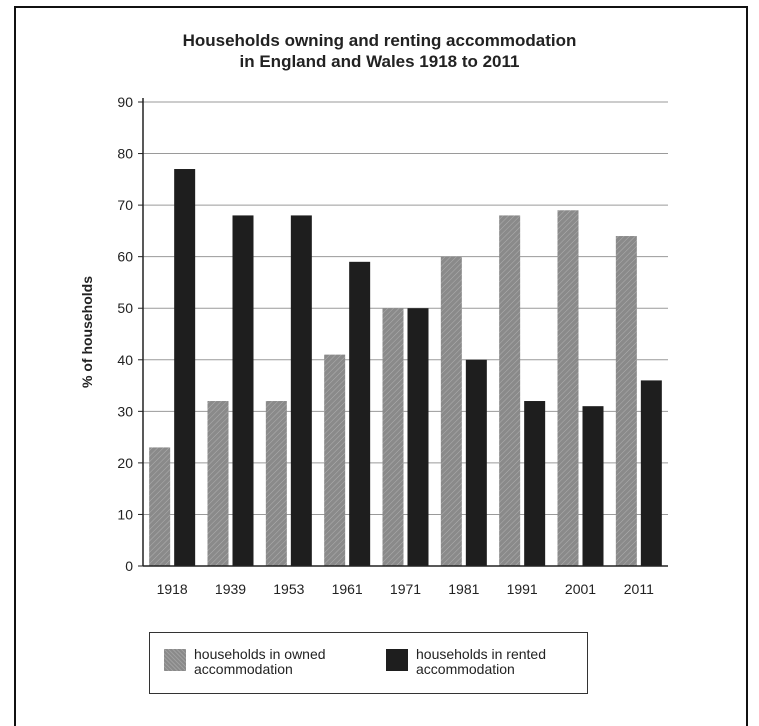 The height and width of the screenshot is (726, 759). What do you see at coordinates (580, 589) in the screenshot?
I see `x-tick-label: 2001` at bounding box center [580, 589].